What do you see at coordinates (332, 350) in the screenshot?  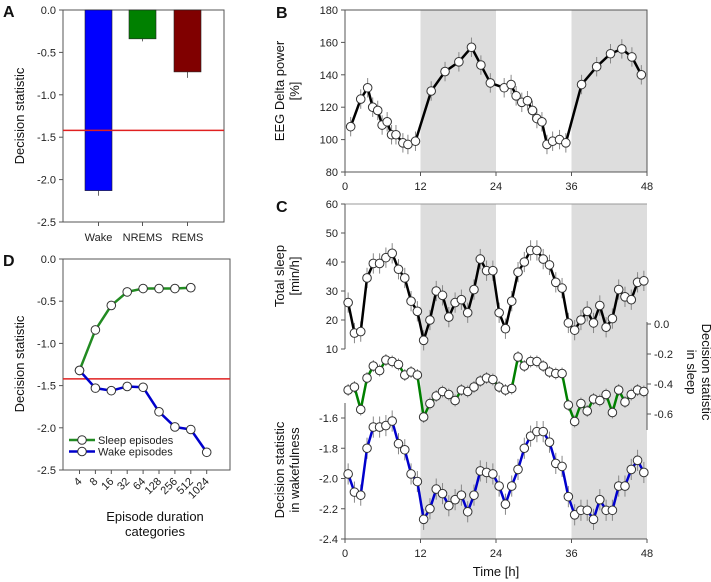 I see `y-tick-label: 10` at bounding box center [332, 350].